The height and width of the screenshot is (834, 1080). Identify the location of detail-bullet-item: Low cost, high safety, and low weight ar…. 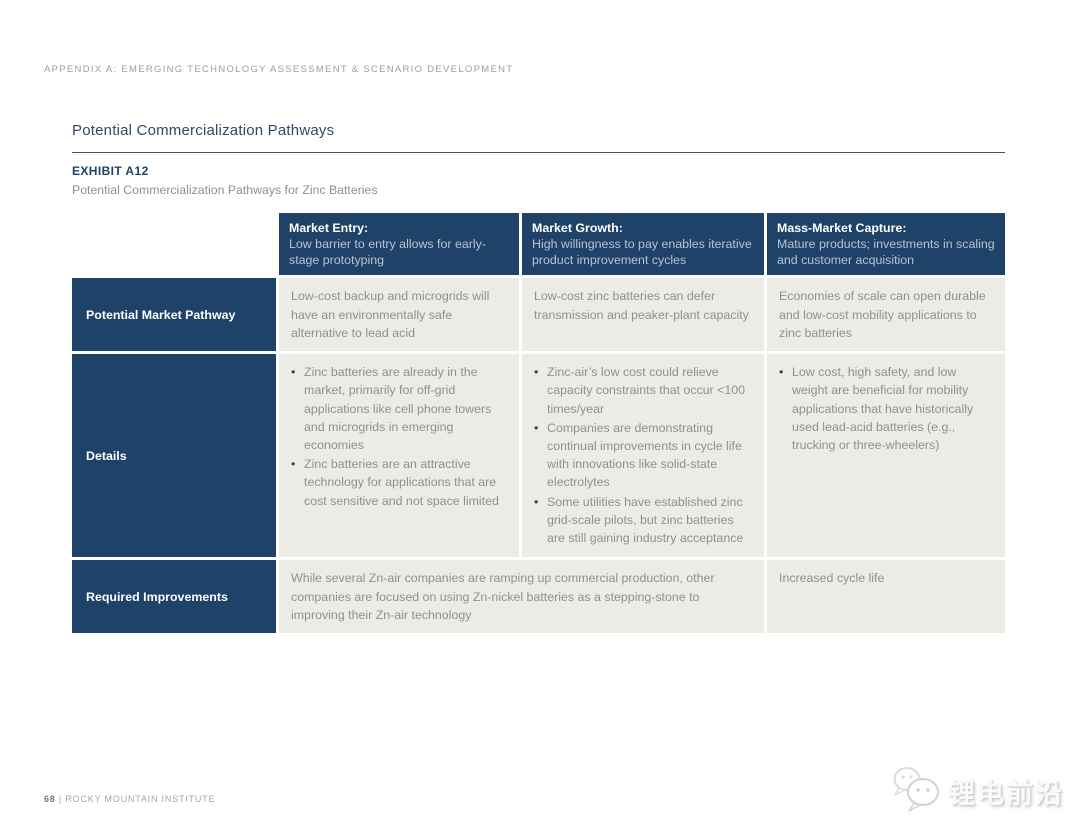
(886, 408).